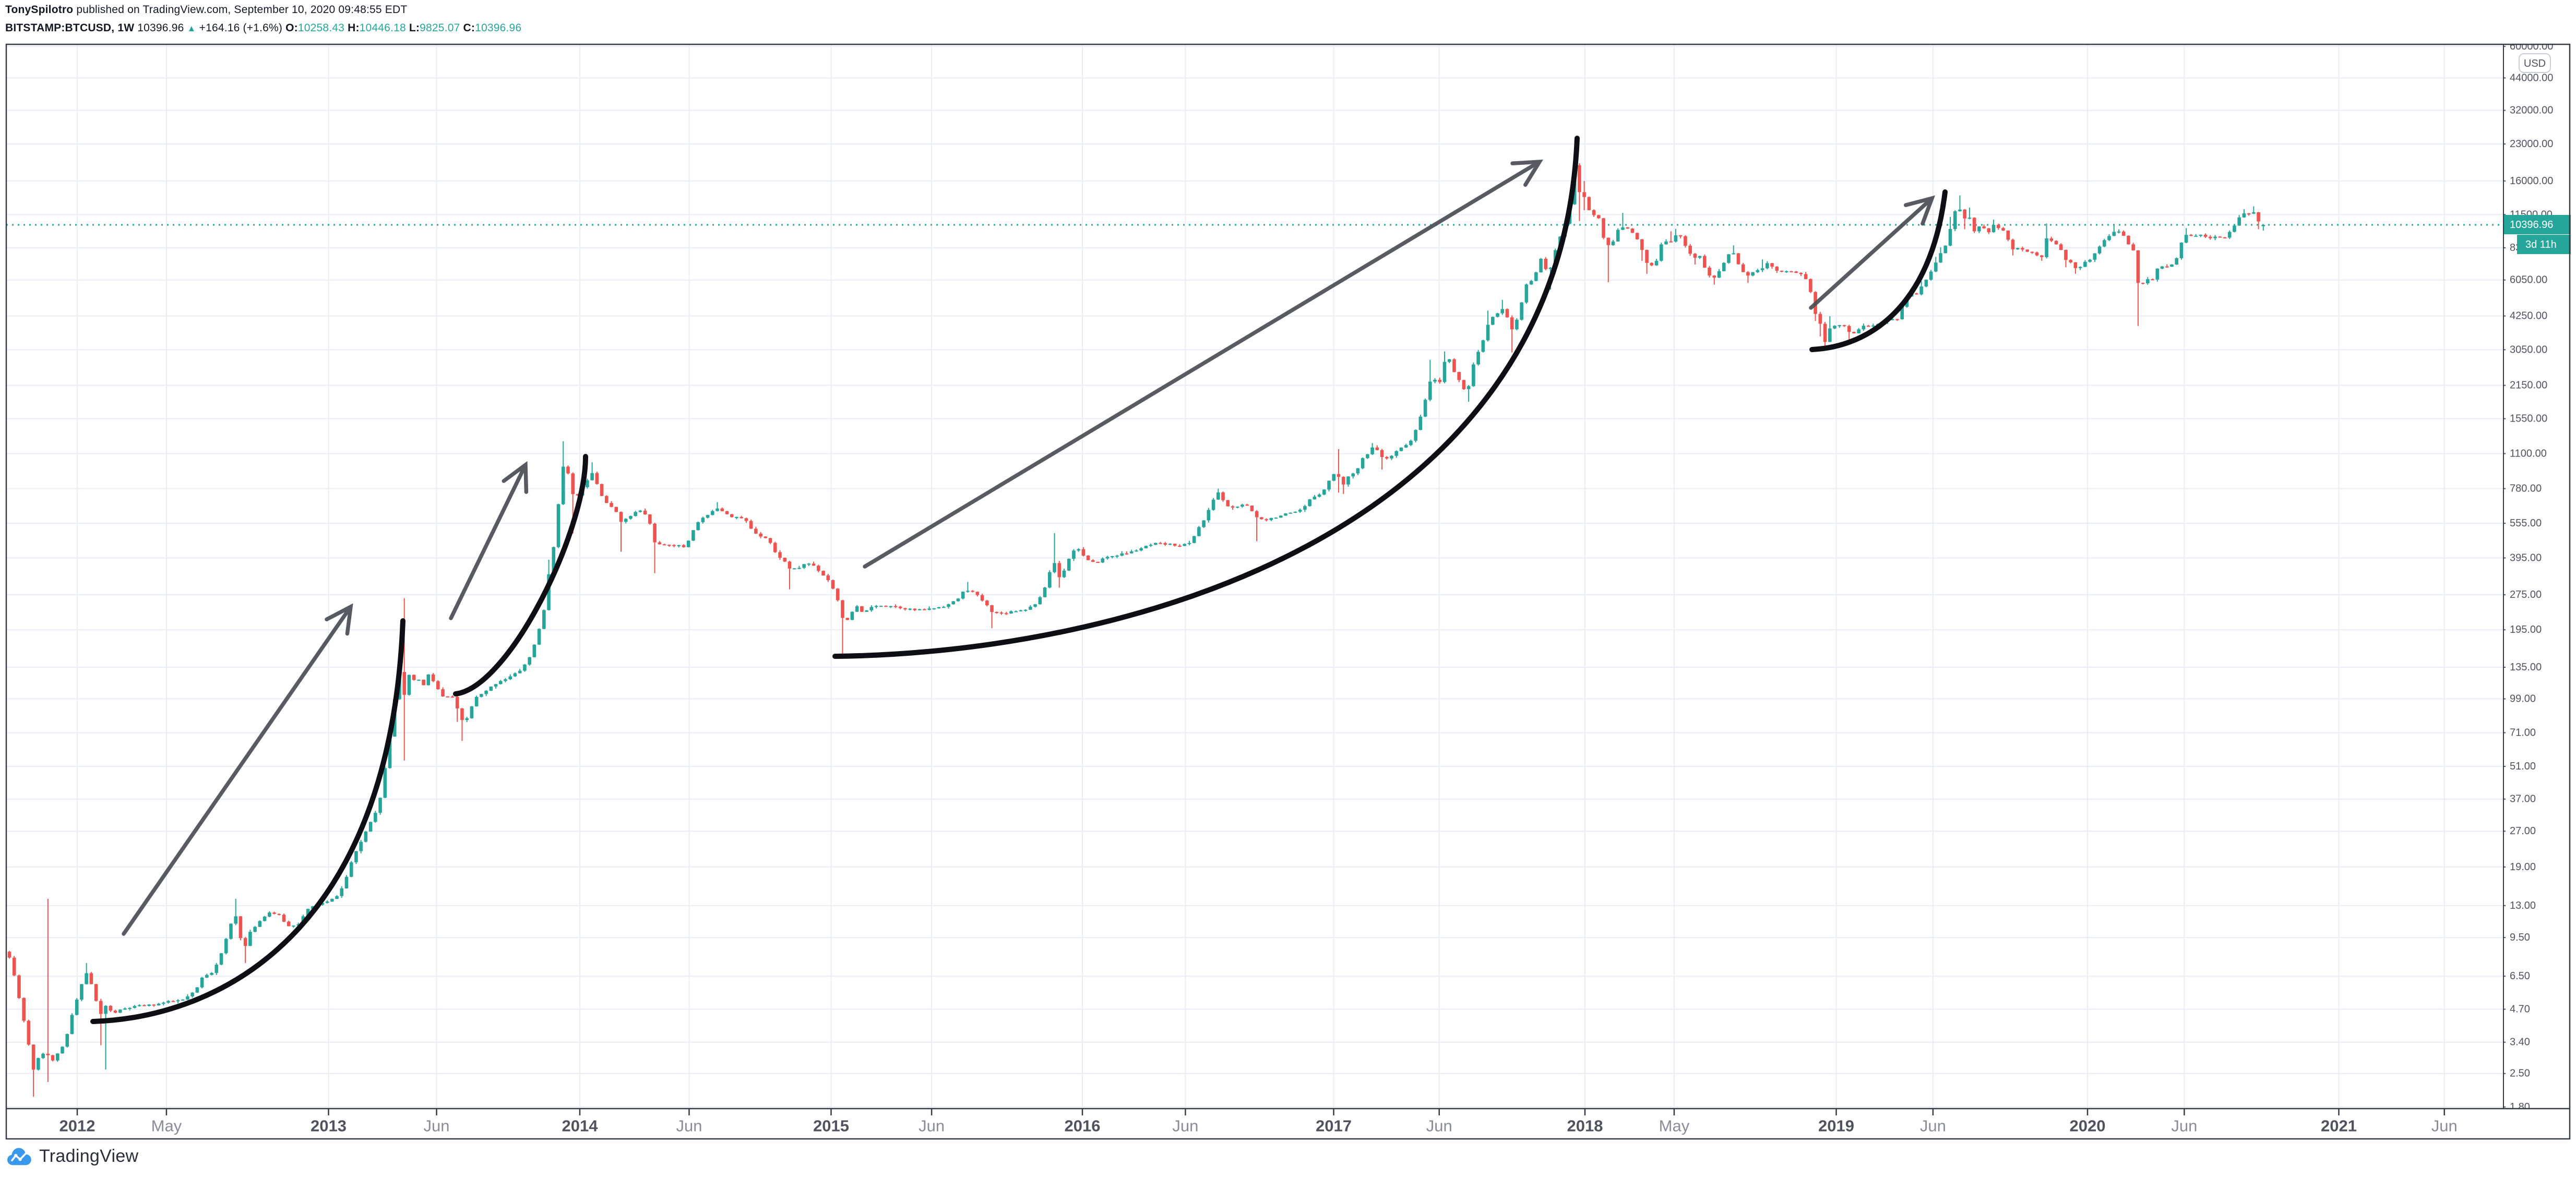 This screenshot has height=1178, width=2576. Describe the element at coordinates (2528, 349) in the screenshot. I see `price-tick-label: 3050.00` at that location.